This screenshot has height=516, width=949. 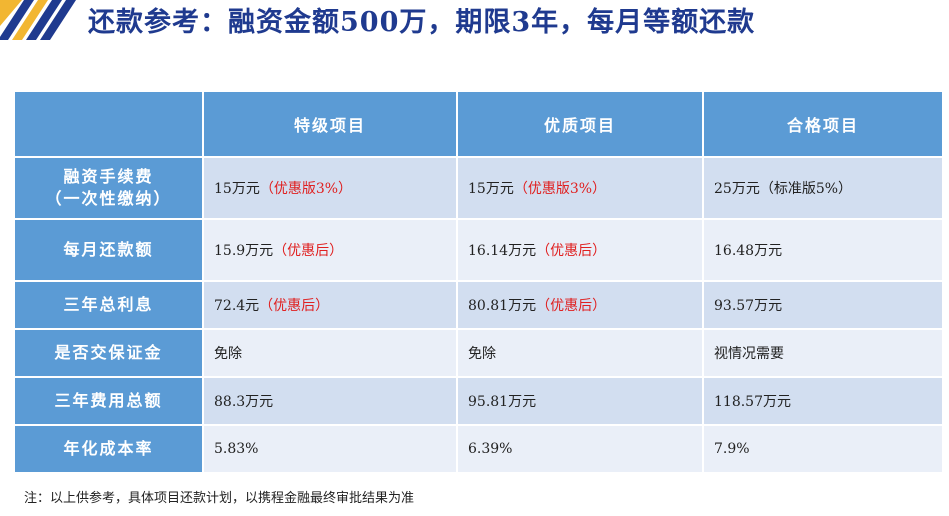 What do you see at coordinates (236, 449) in the screenshot?
I see `cell-value: 5.83%` at bounding box center [236, 449].